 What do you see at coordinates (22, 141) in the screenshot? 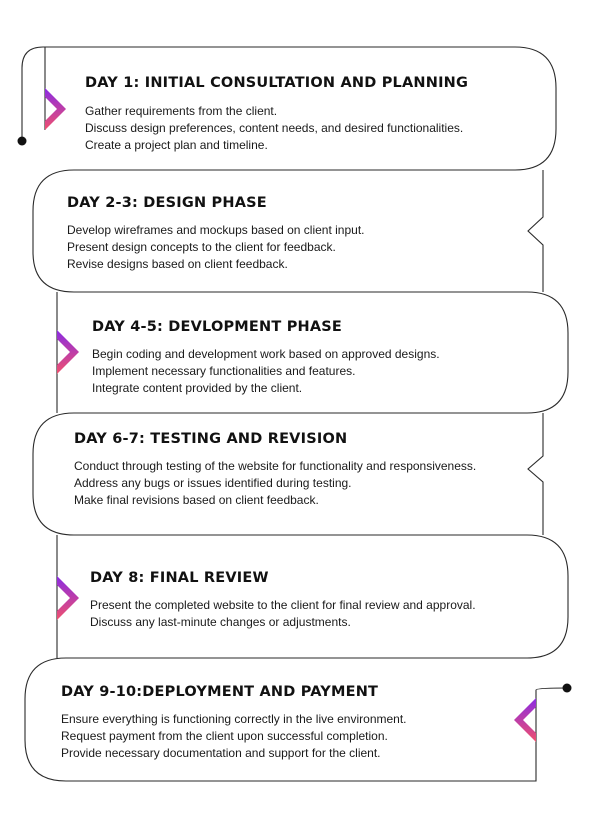
I see `start-dot-icon` at bounding box center [22, 141].